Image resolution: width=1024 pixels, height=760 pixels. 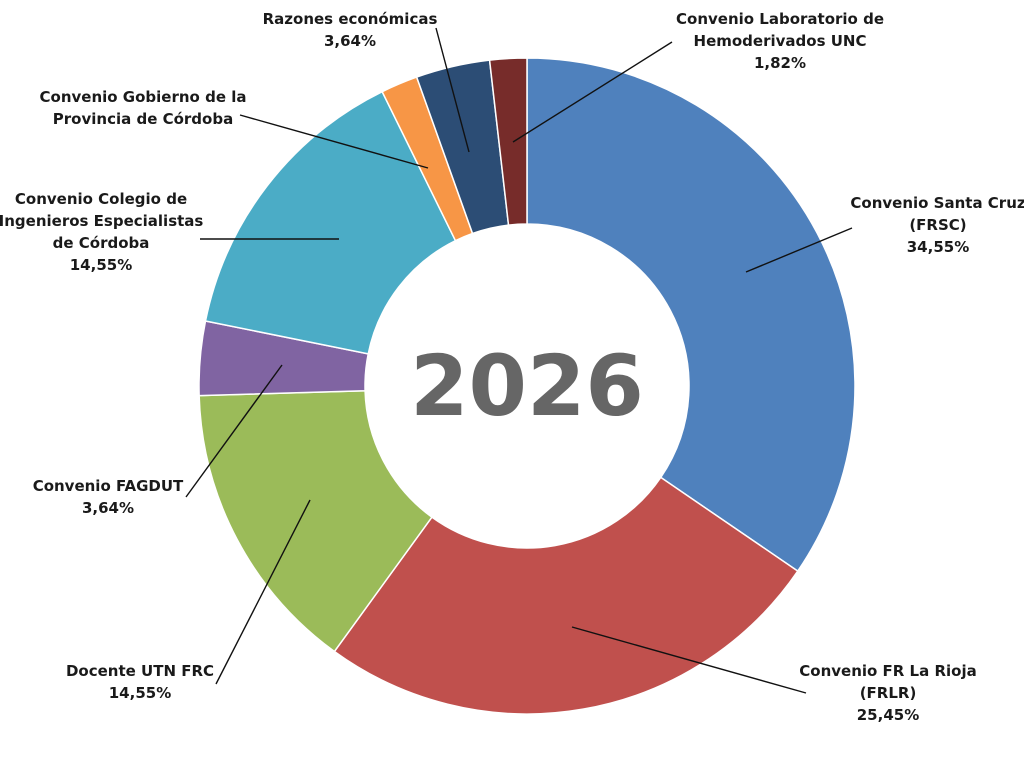 I want to click on label-santa-cruz: Convenio Santa Cruz (FRSC) 34,55%, so click(x=937, y=225).